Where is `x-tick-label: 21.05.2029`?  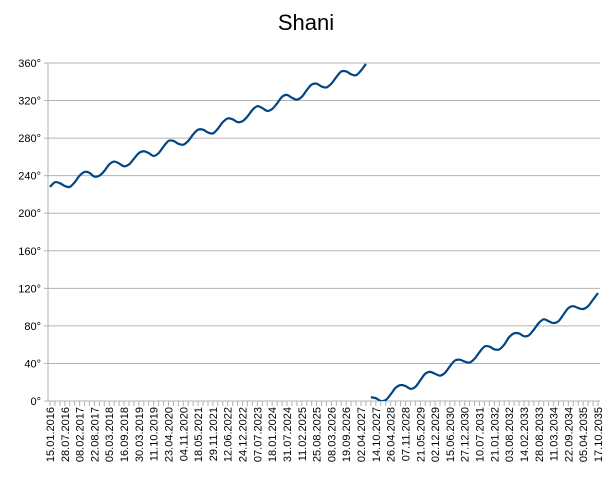 x-tick-label: 21.05.2029 is located at coordinates (421, 434).